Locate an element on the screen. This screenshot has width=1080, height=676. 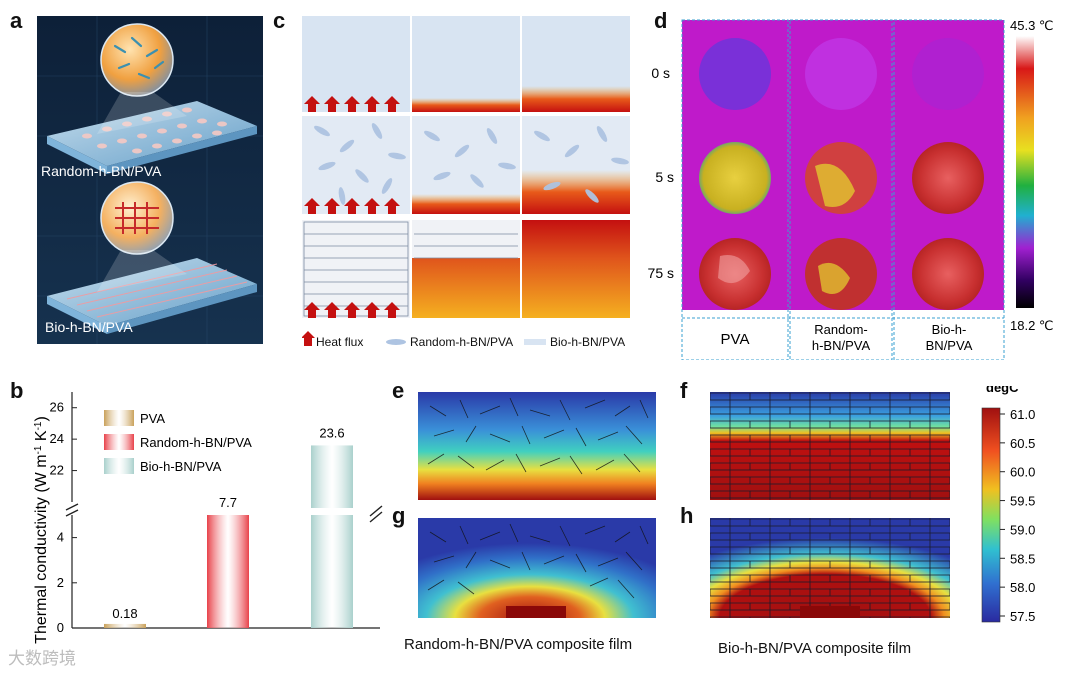
degc-tick-label: 57.5 is located at coordinates (1022, 616).